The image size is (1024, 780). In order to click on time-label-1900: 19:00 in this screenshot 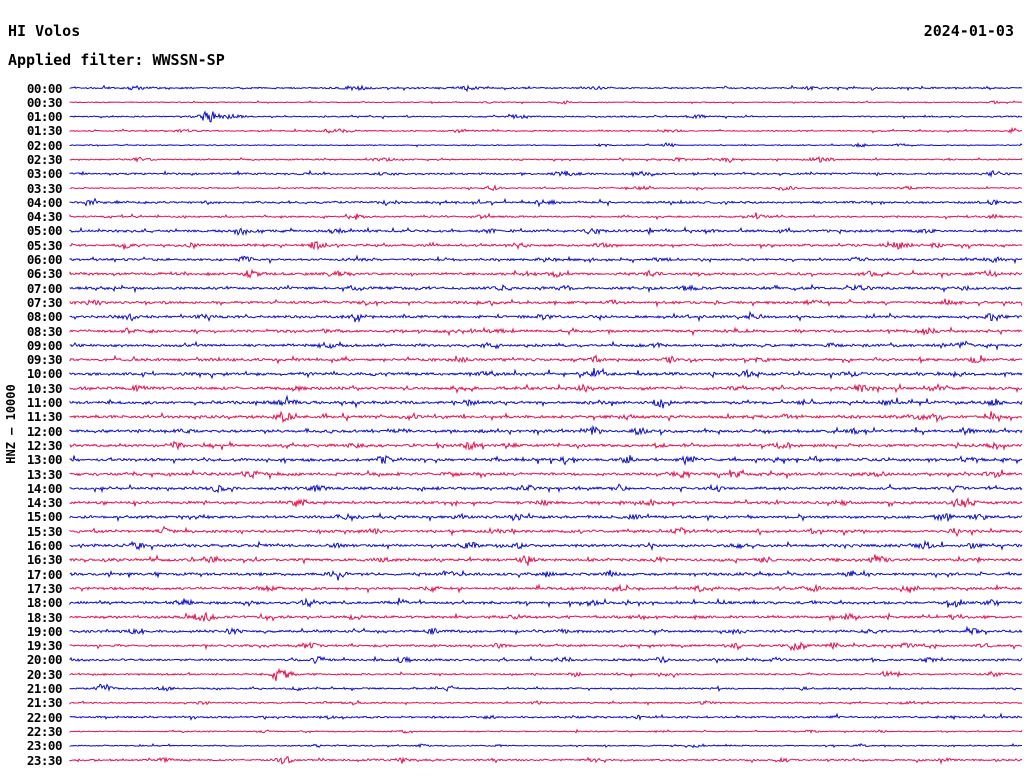, I will do `click(44, 631)`.